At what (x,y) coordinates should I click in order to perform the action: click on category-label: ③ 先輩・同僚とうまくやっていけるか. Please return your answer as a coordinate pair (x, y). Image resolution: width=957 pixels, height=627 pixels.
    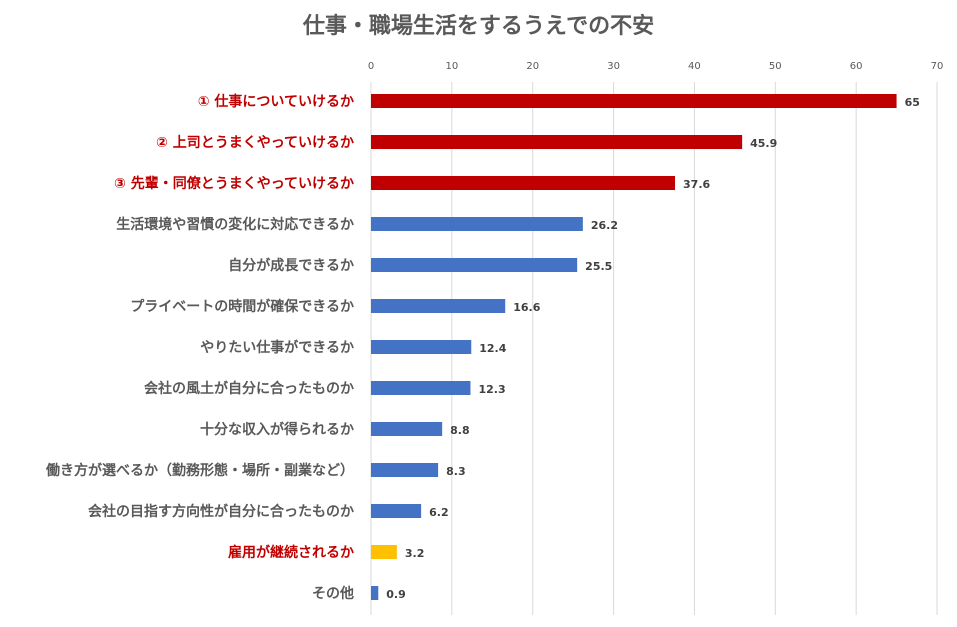
    Looking at the image, I should click on (234, 183).